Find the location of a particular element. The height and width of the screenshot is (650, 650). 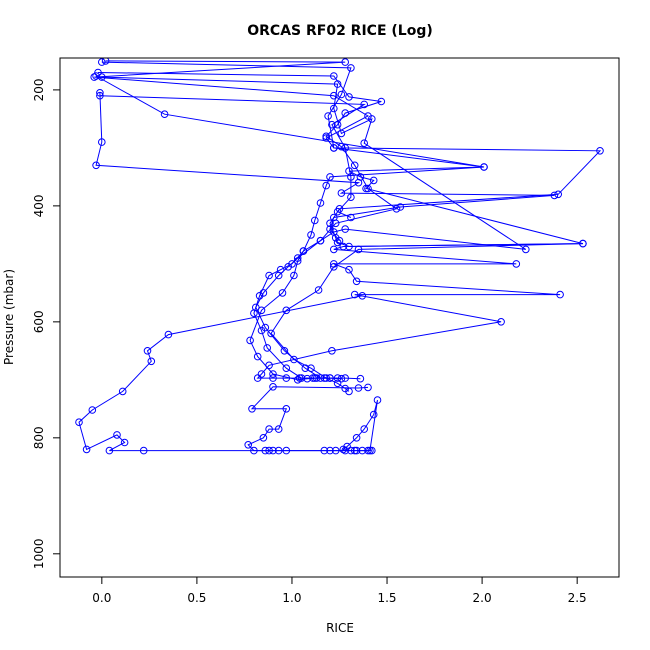

y-tick-label: 400 is located at coordinates (39, 205).